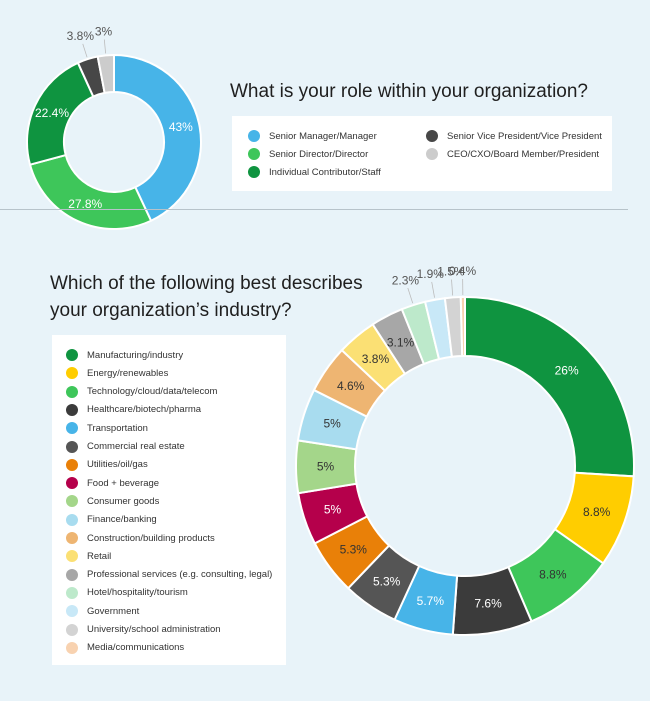 This screenshot has height=701, width=650. What do you see at coordinates (314, 209) in the screenshot?
I see `section-divider` at bounding box center [314, 209].